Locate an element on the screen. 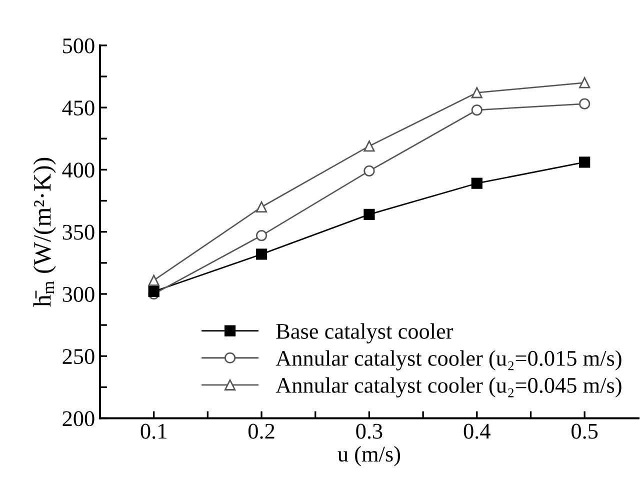  y-tick-label: 250 is located at coordinates (78, 356).